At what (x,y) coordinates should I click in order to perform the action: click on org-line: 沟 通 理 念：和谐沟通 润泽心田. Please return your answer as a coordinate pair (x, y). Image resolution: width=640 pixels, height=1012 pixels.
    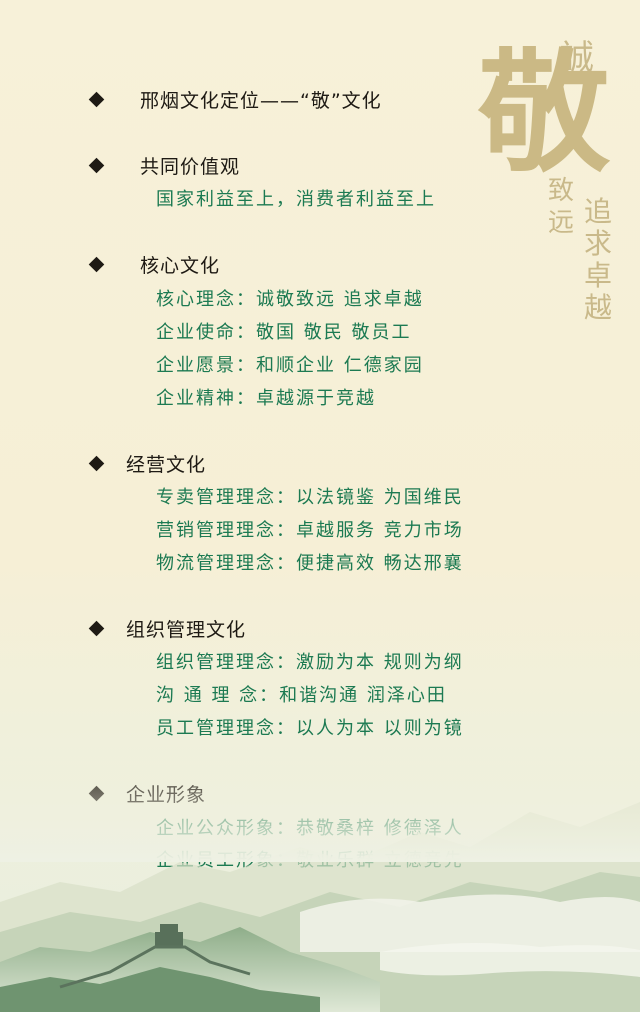
    Looking at the image, I should click on (301, 695).